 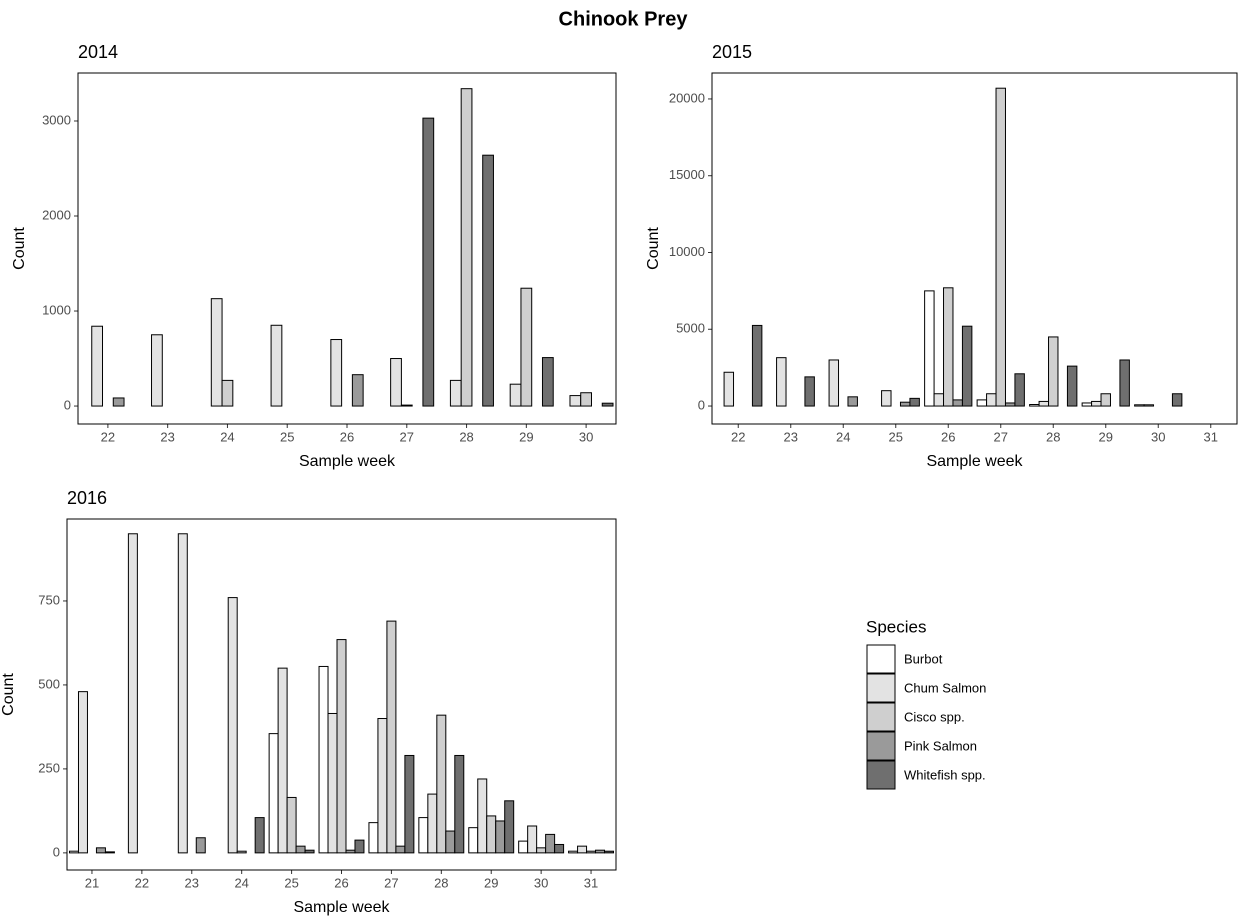 I want to click on y-tick-label: 15000, so click(x=687, y=174).